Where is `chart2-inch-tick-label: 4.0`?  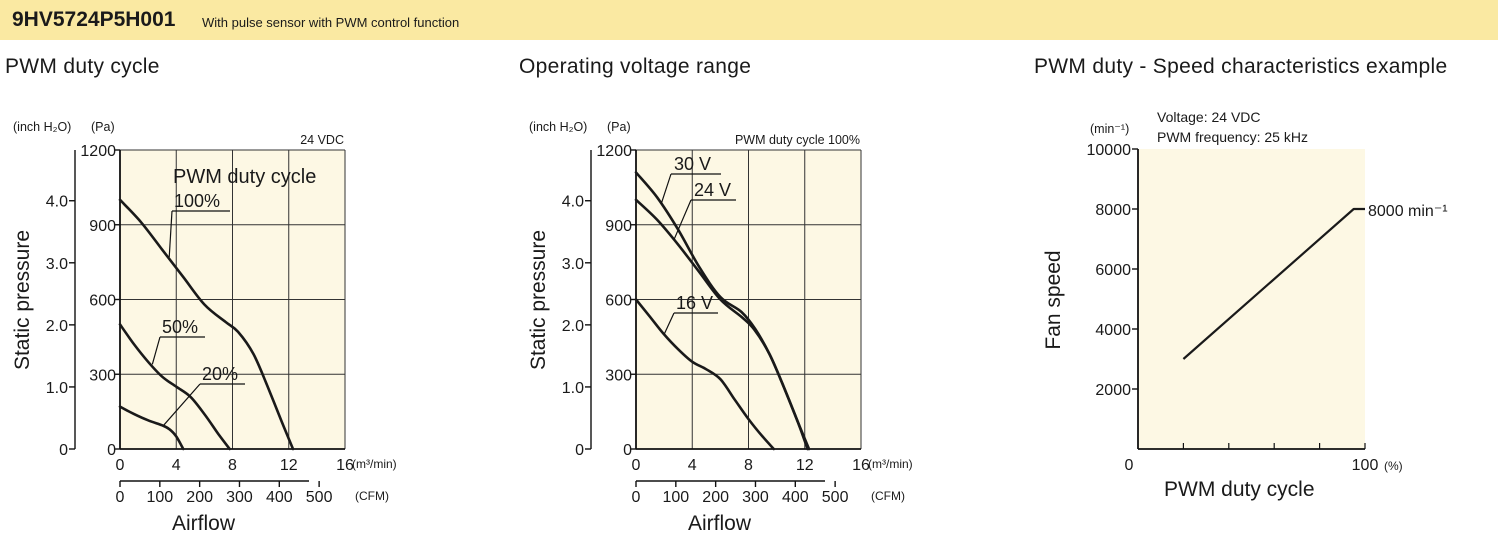
chart2-inch-tick-label: 4.0 is located at coordinates (573, 202).